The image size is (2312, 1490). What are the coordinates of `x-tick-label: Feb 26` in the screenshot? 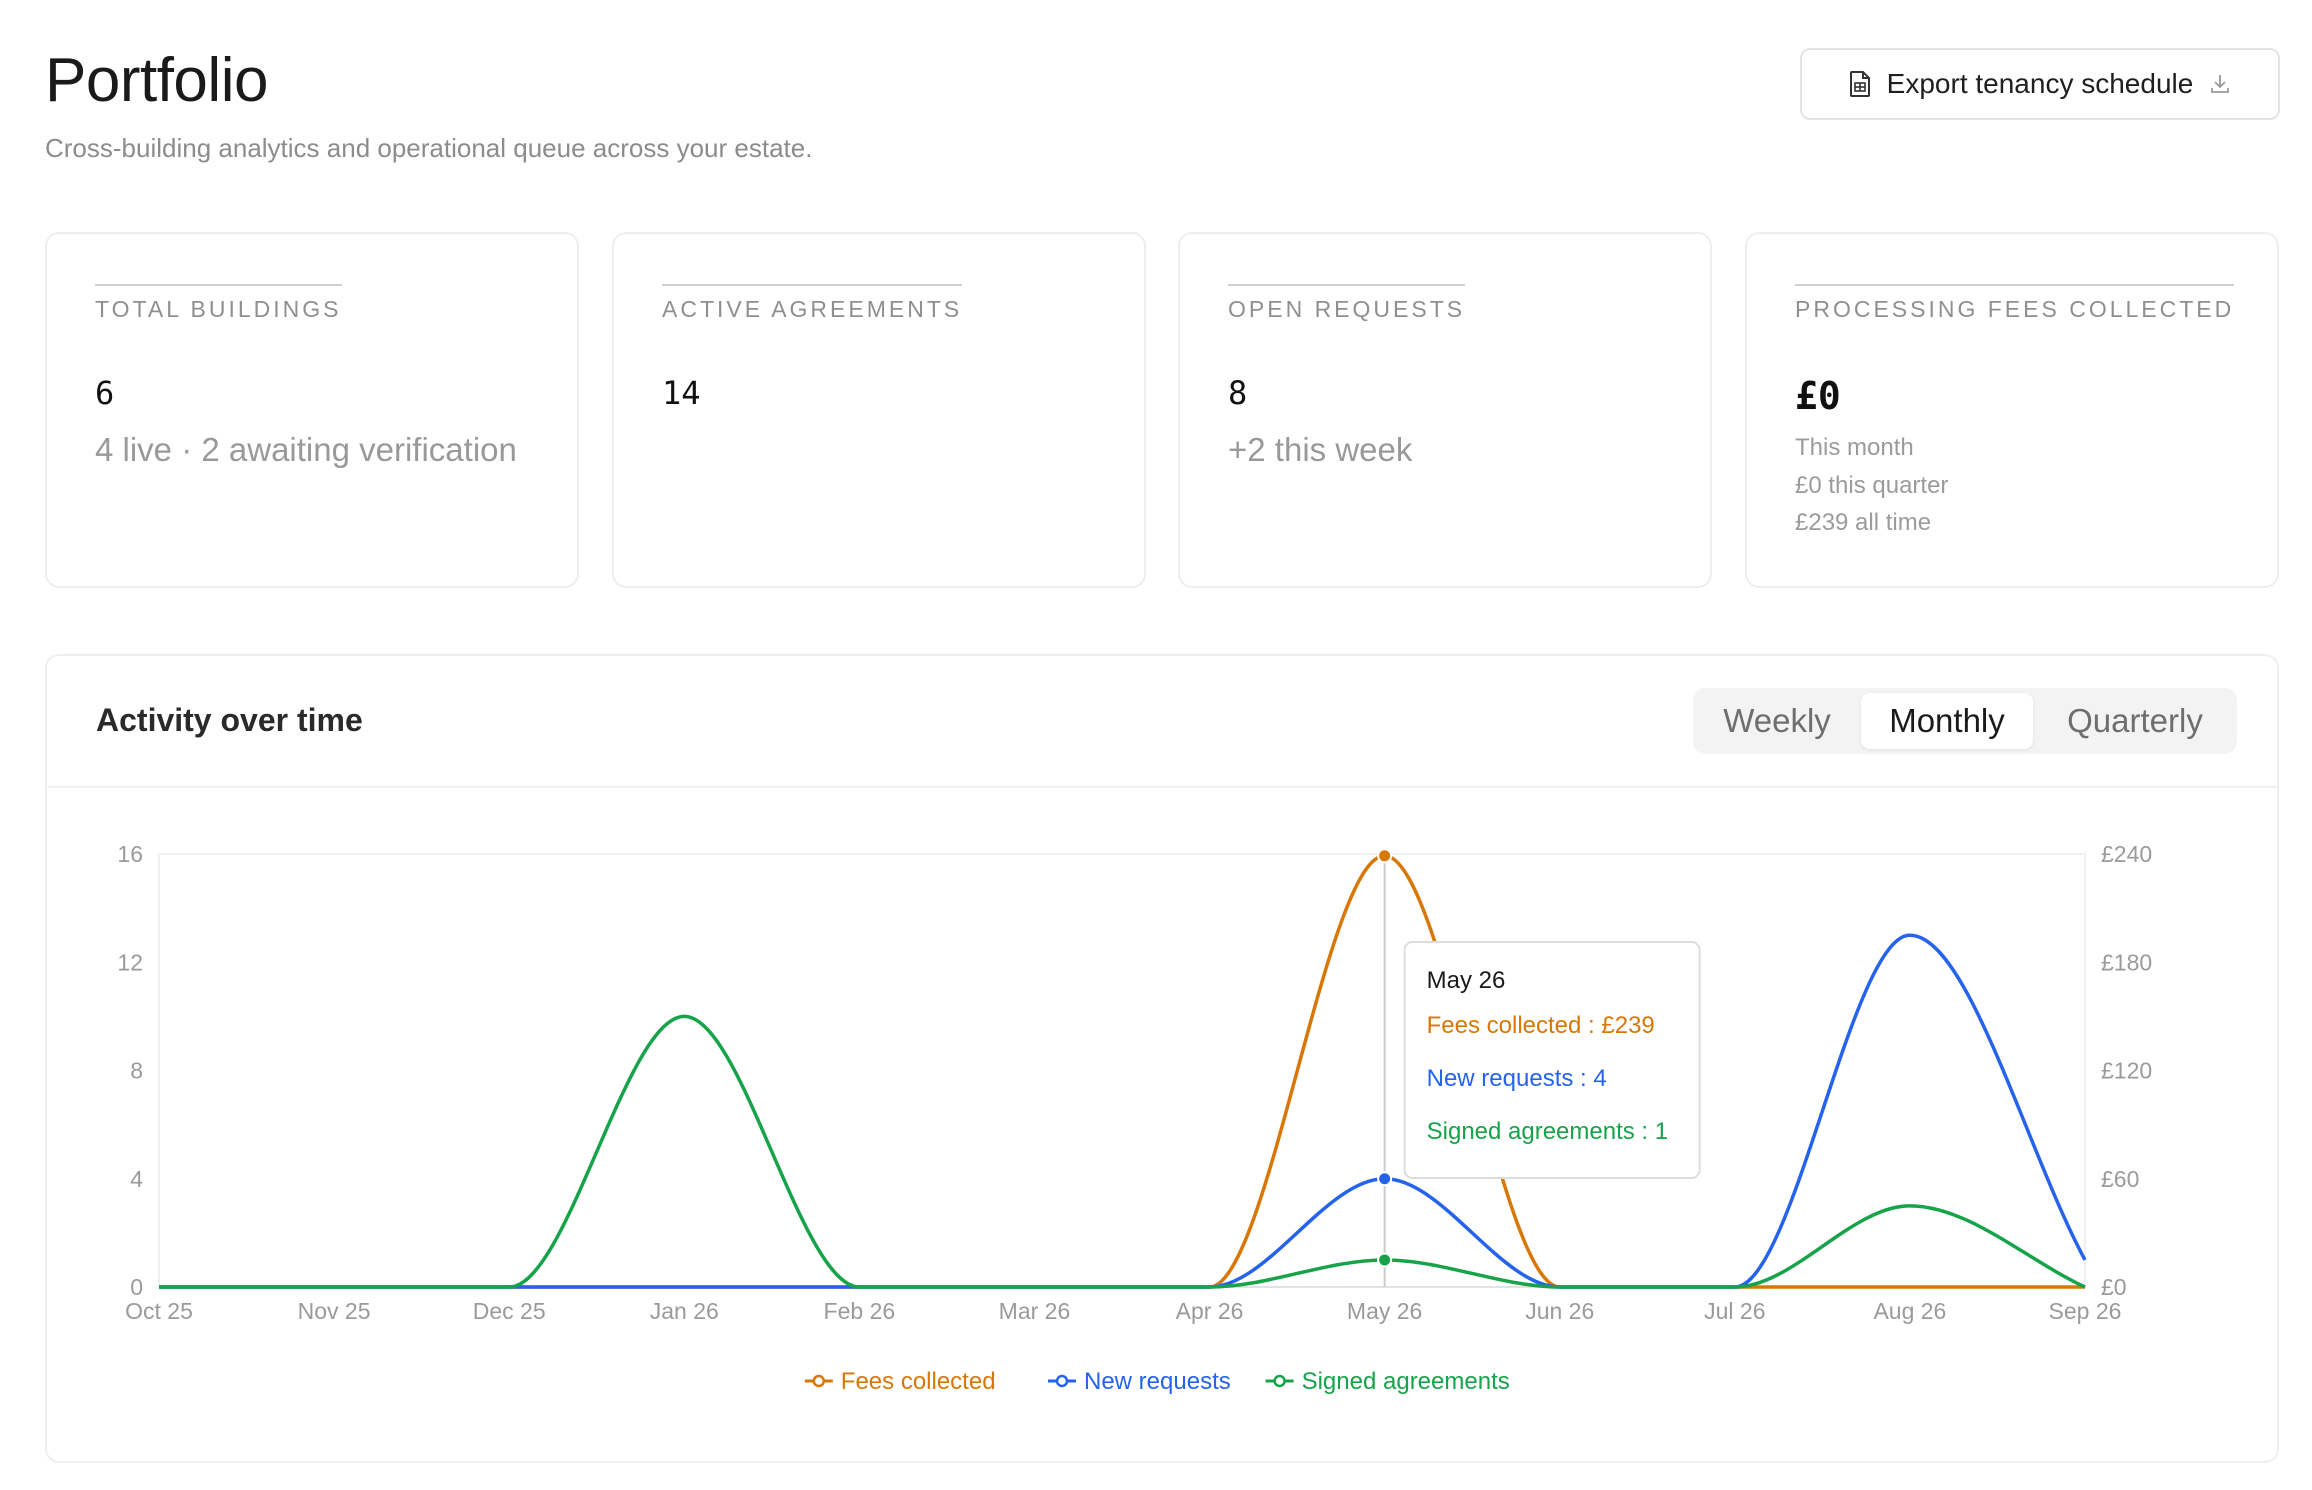 It's located at (860, 1311).